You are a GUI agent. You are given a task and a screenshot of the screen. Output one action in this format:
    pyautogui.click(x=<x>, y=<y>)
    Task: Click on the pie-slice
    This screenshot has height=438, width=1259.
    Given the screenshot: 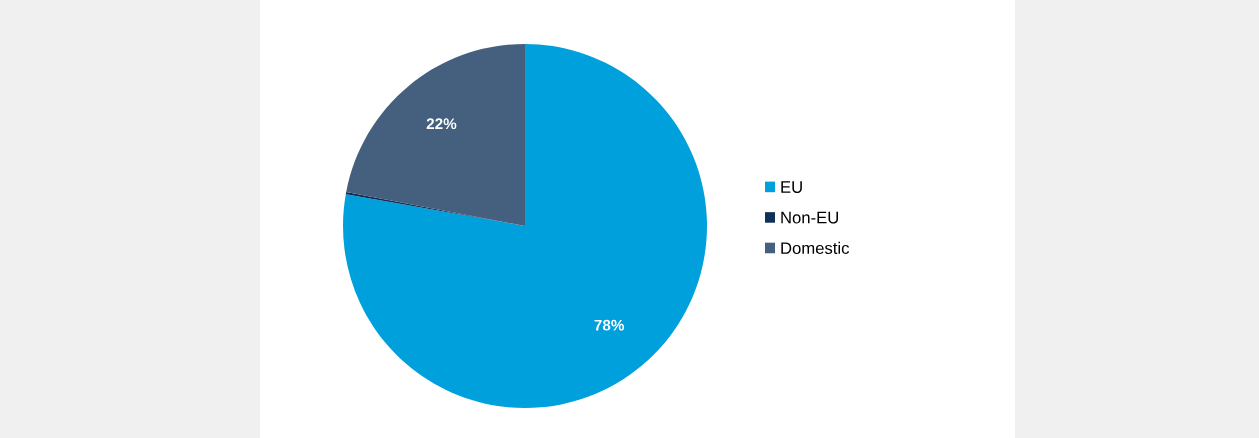 What is the action you would take?
    pyautogui.click(x=435, y=135)
    